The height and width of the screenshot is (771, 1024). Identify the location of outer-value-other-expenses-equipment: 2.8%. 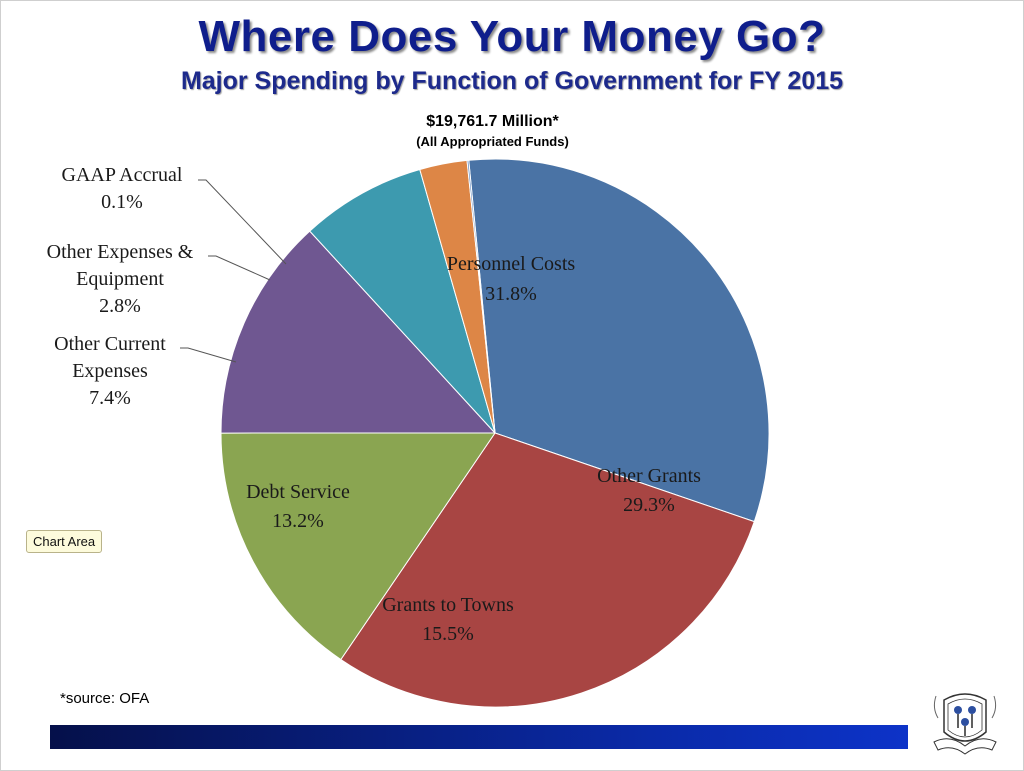
(120, 306).